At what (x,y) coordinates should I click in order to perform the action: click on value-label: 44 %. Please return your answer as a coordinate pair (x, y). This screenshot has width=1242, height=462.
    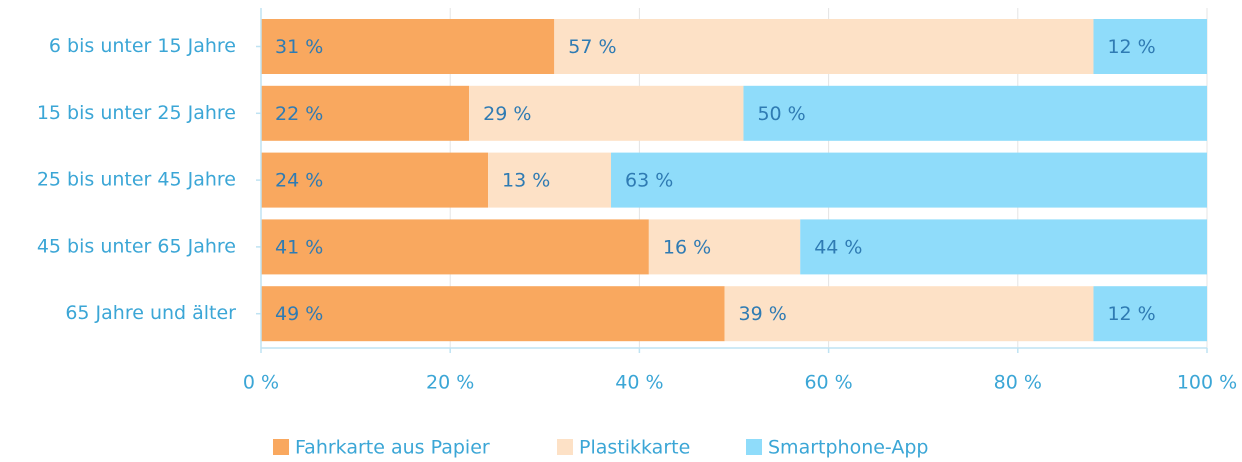
    Looking at the image, I should click on (838, 247).